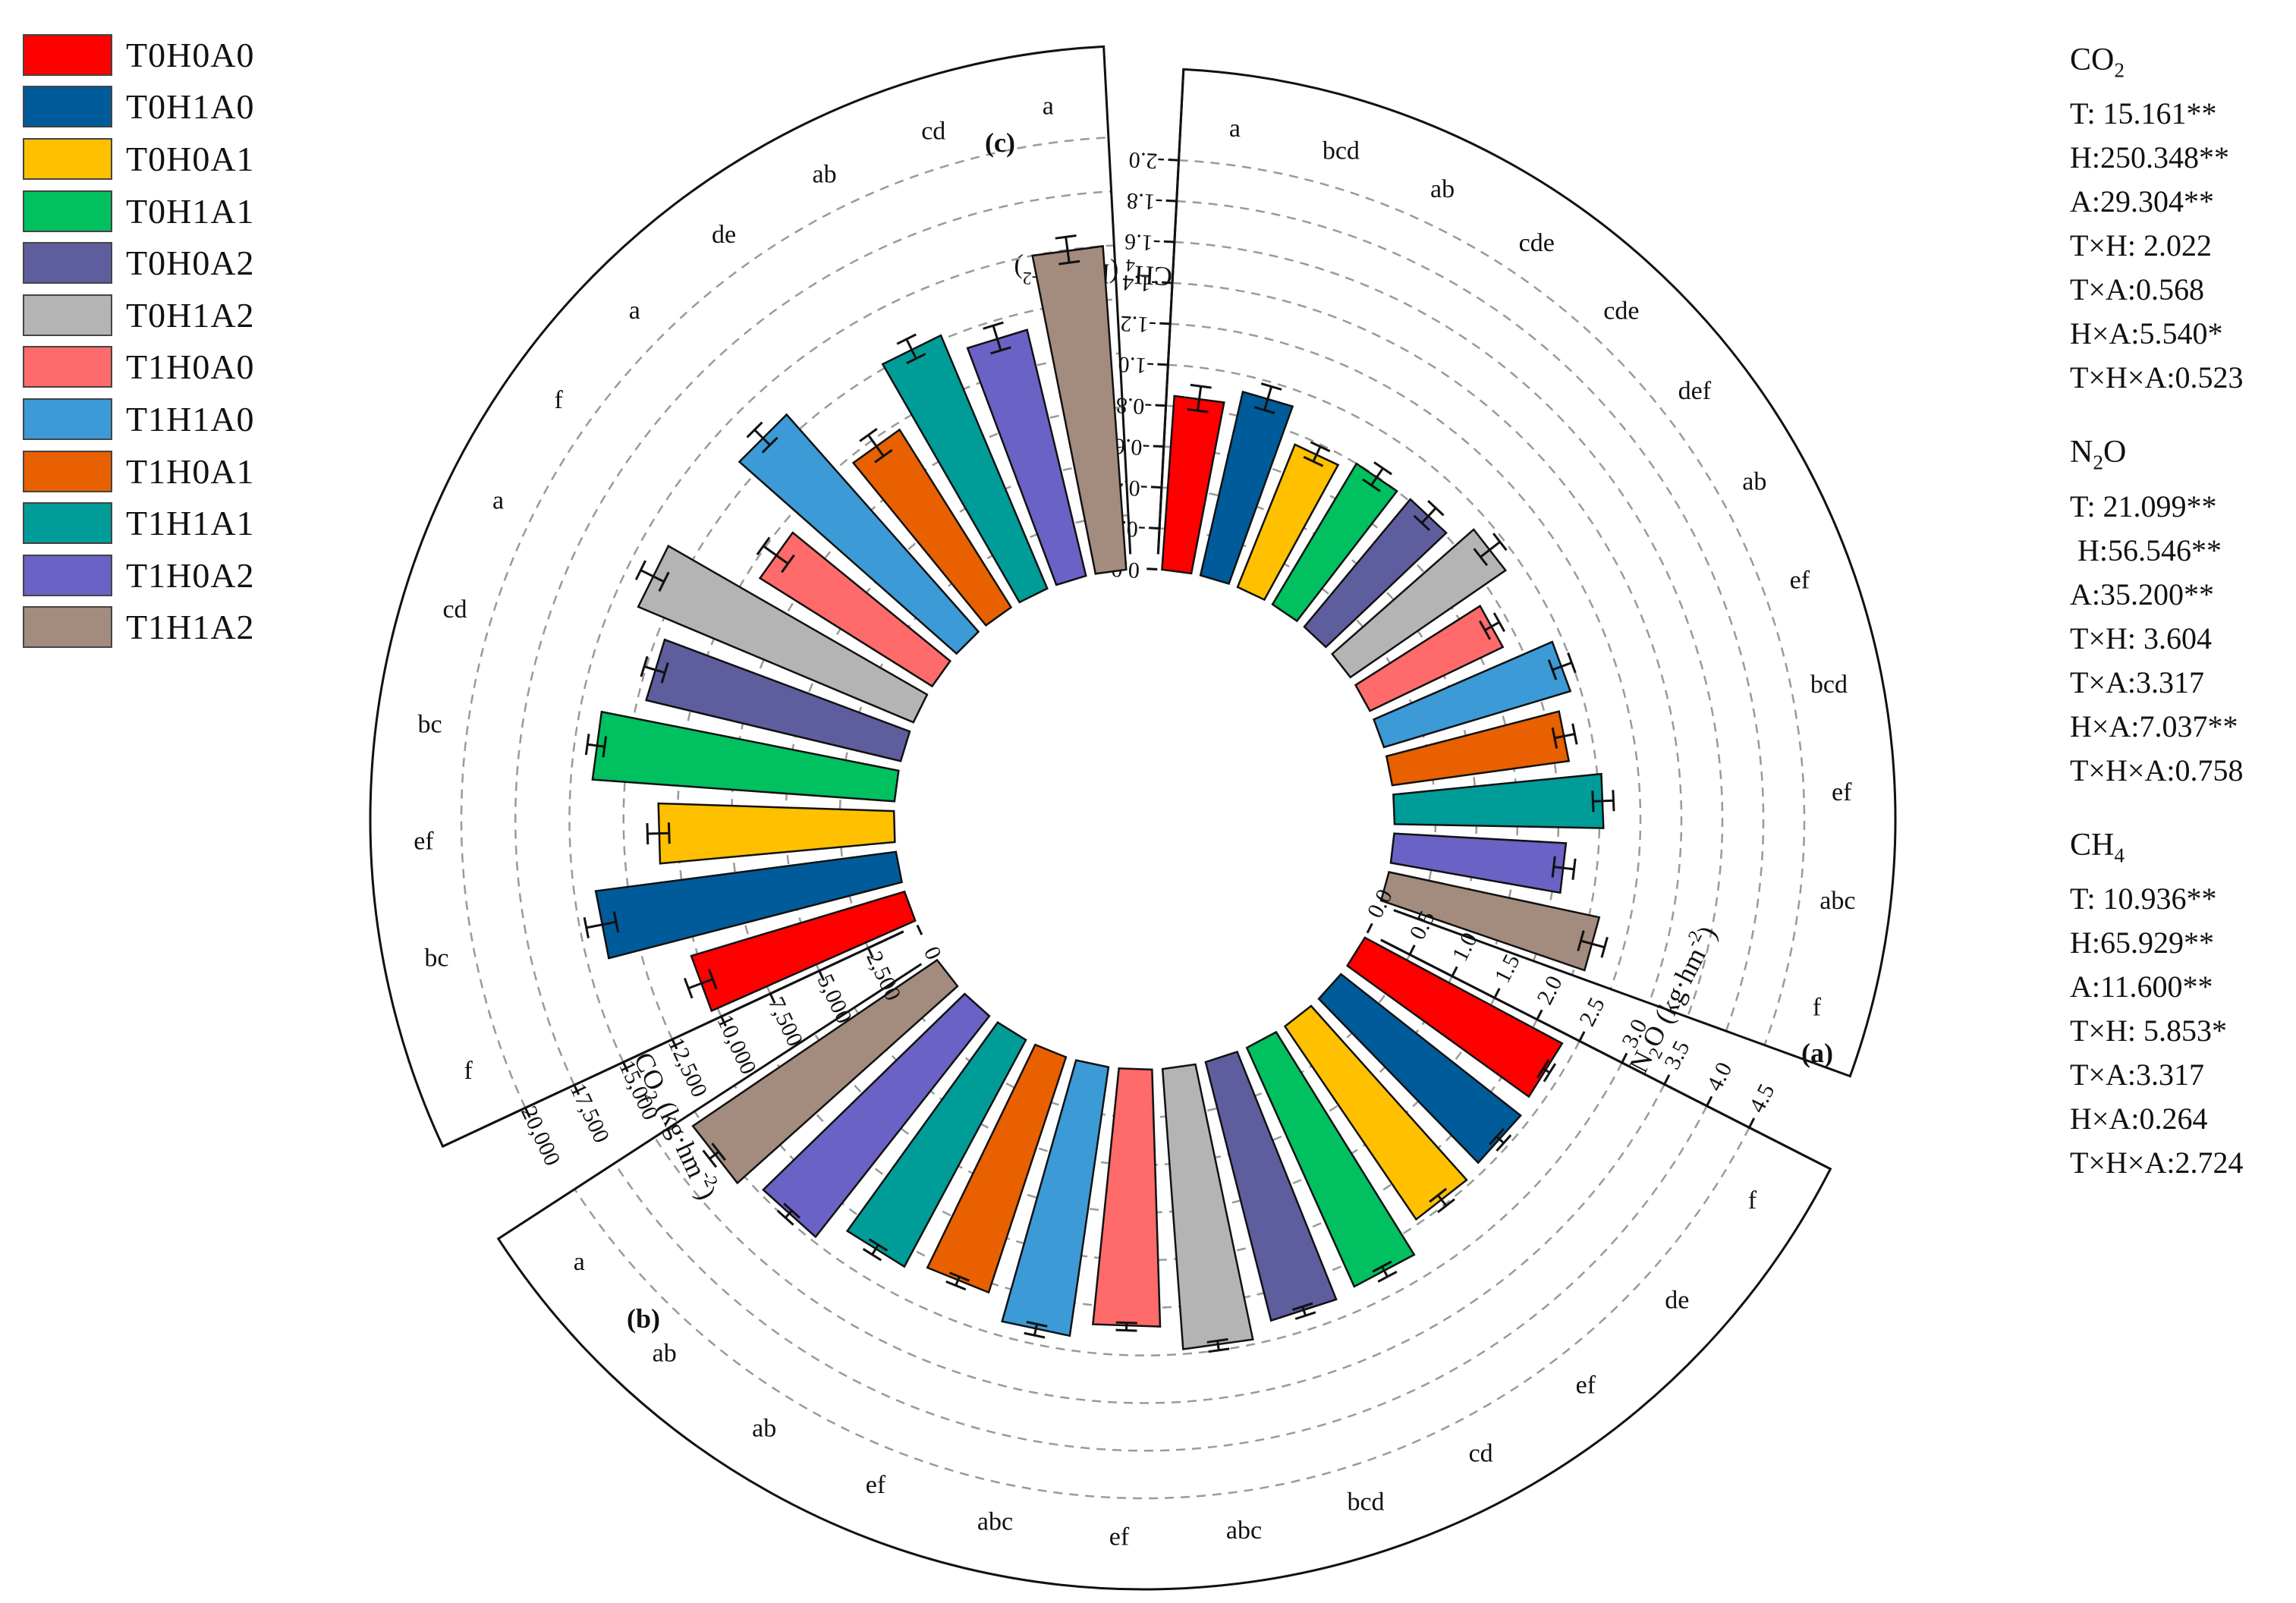 This screenshot has width=2296, height=1603. I want to click on axis-title-part: CH, so click(1153, 275).